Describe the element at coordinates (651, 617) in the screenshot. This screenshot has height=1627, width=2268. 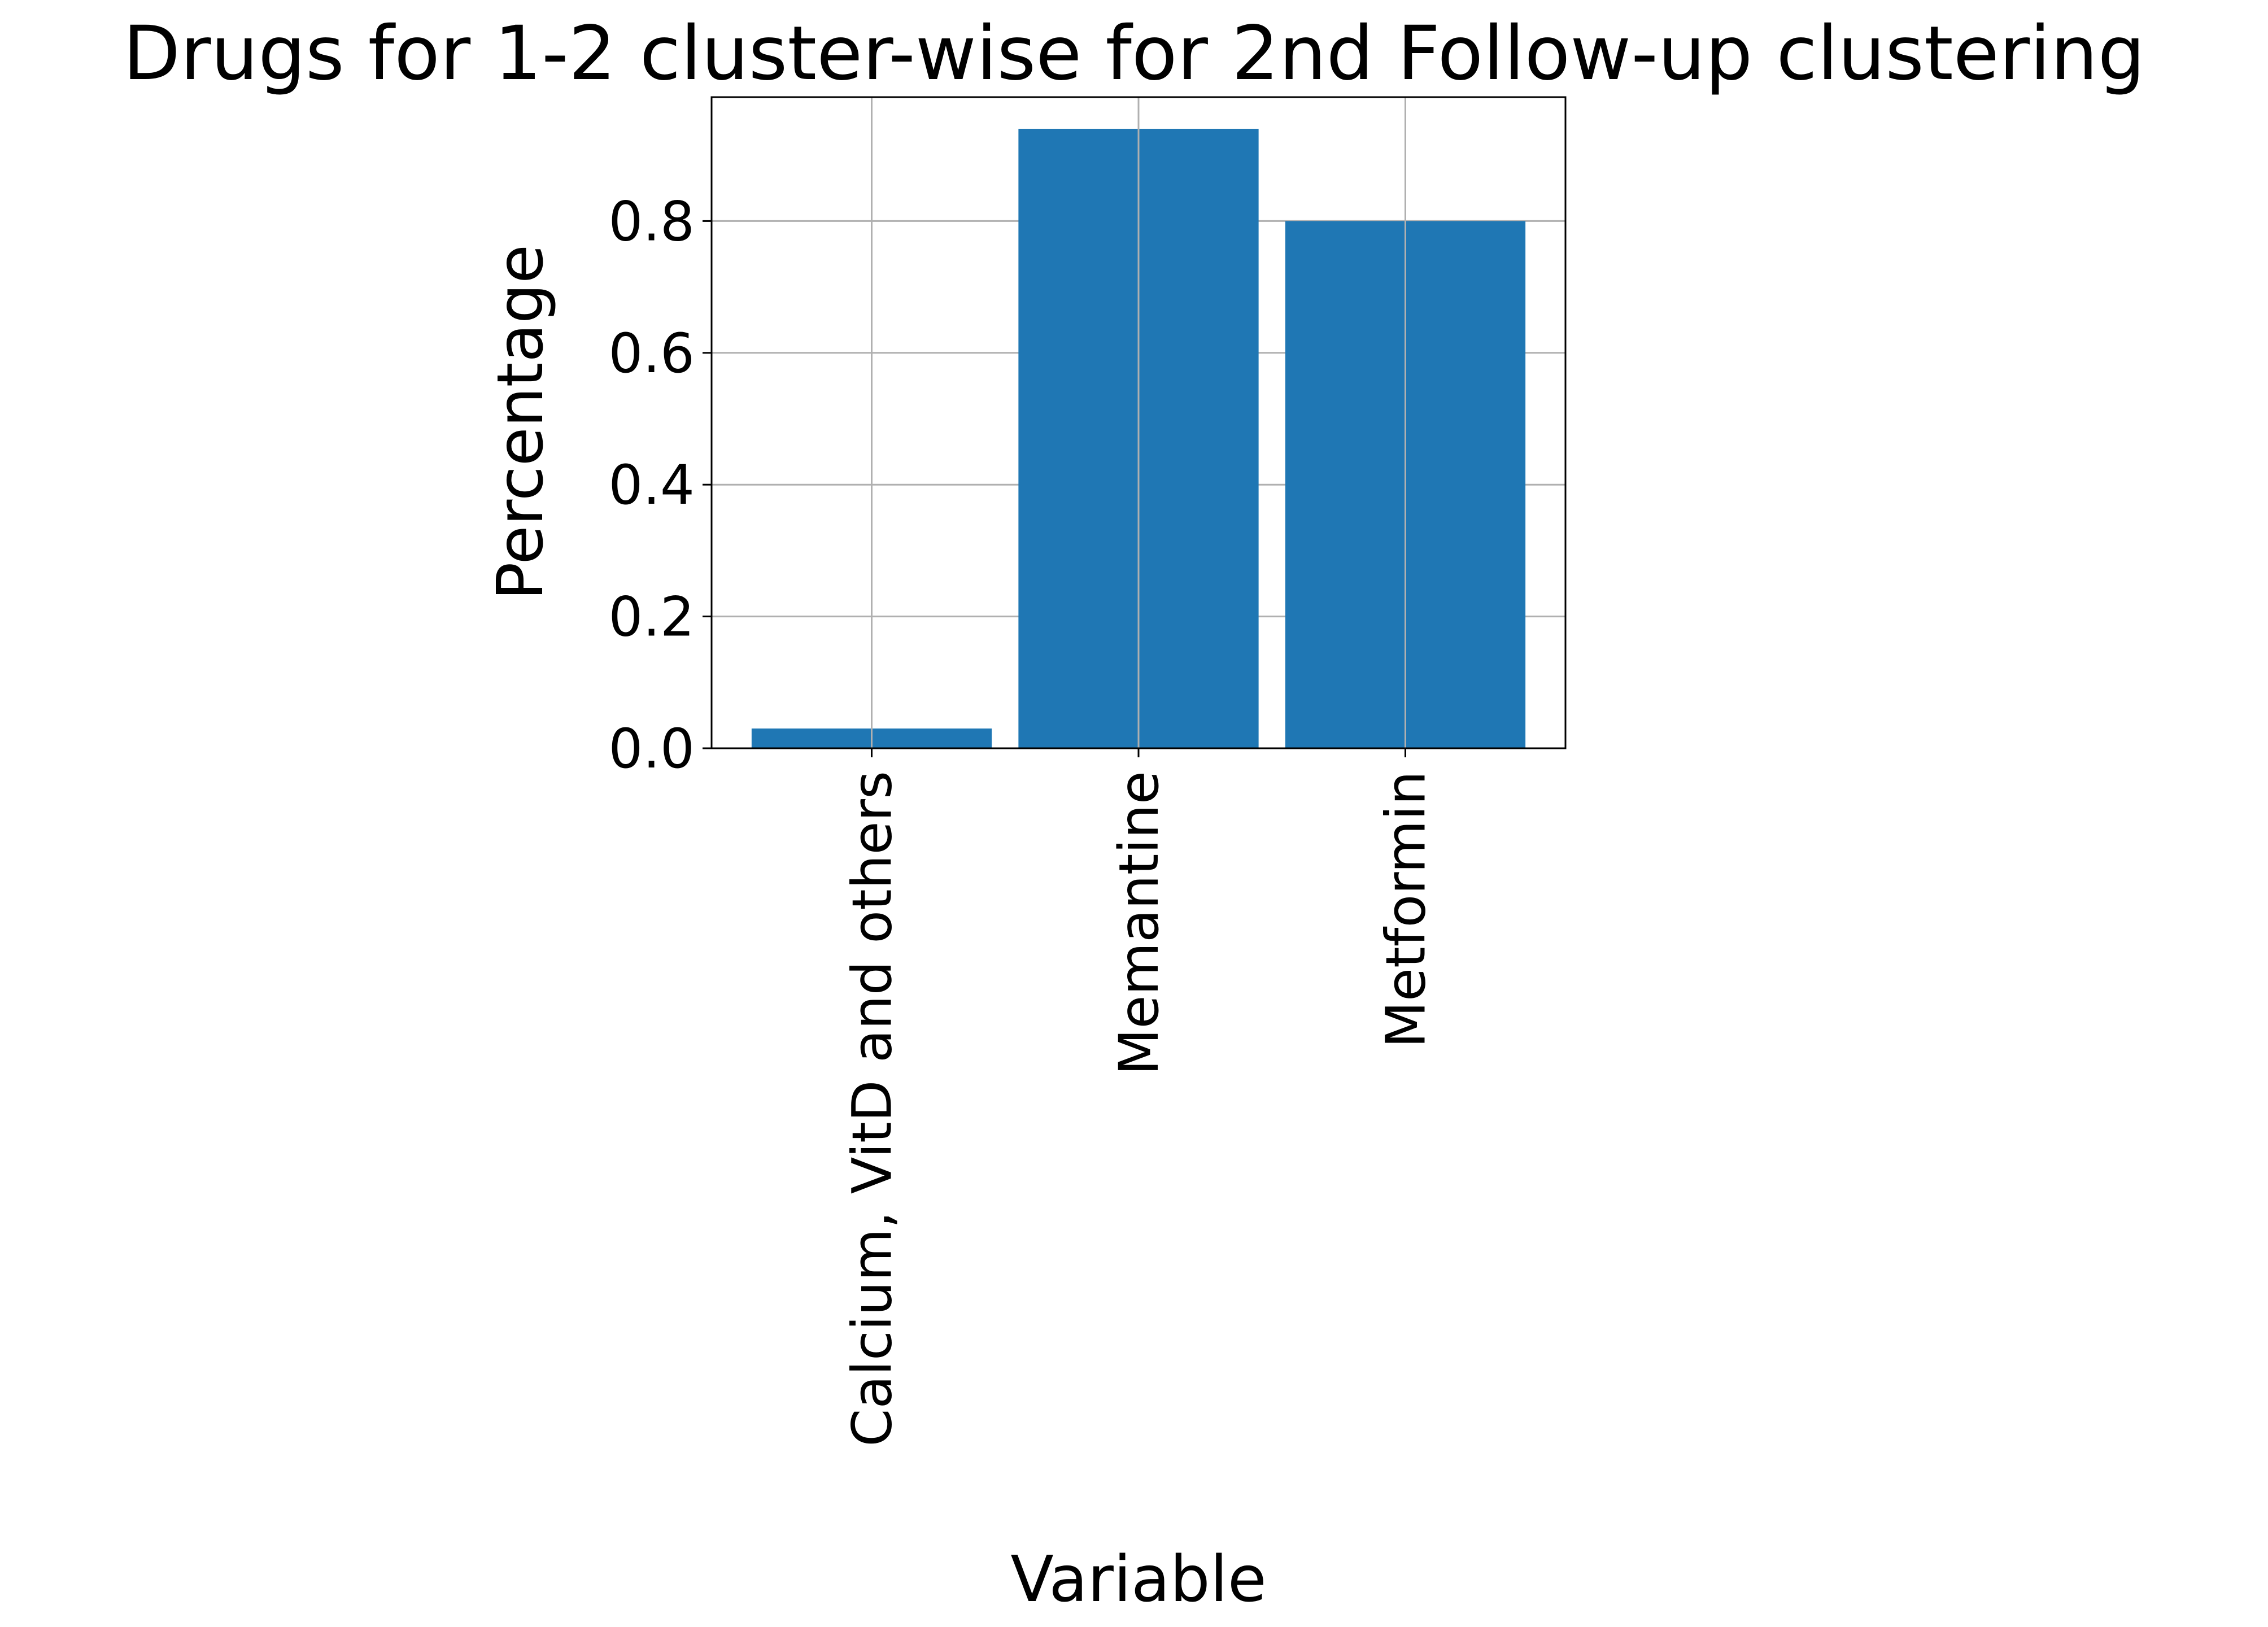
I see `y-tick-label: 0.2` at that location.